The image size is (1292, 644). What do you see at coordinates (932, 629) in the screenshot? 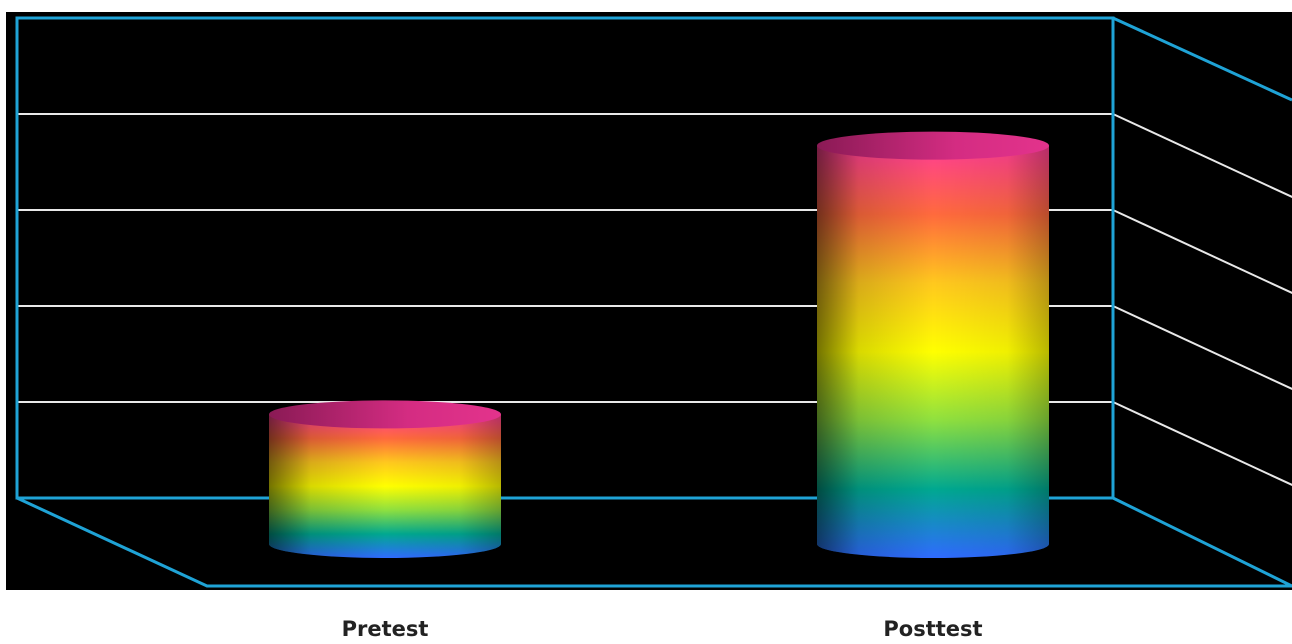
I see `category-label-posttest: Posttest` at bounding box center [932, 629].